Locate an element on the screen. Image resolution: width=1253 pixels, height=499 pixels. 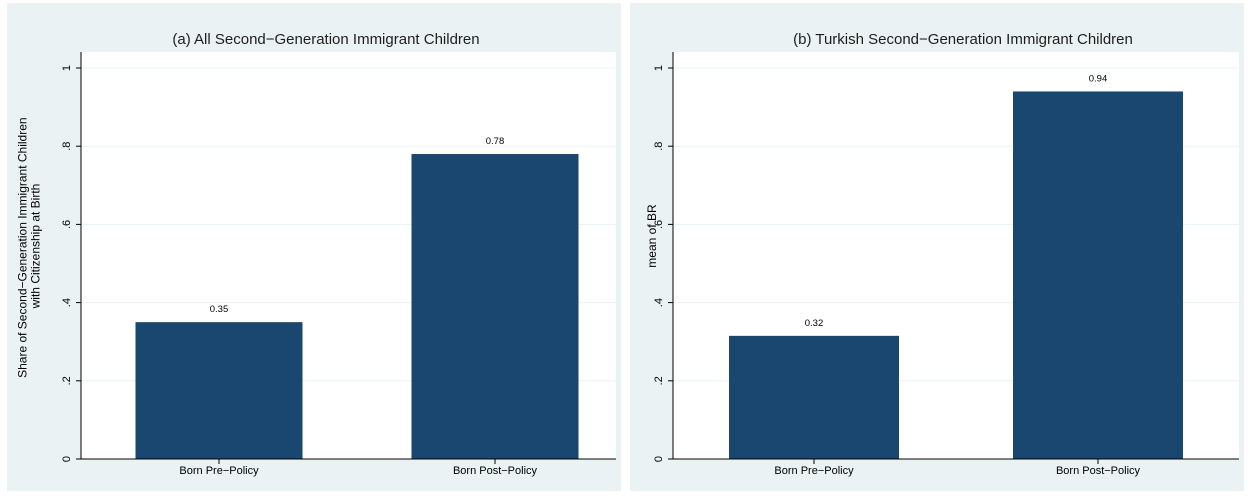
chart-b-category-label: Born Pre−Policy is located at coordinates (814, 471).